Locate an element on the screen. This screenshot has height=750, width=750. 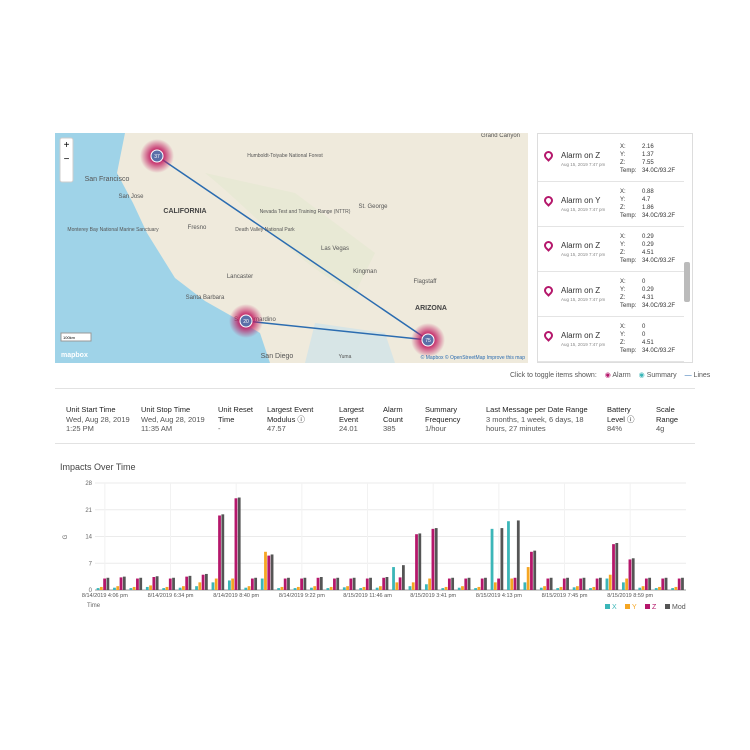
field-label: Z: is located at coordinates (623, 163).